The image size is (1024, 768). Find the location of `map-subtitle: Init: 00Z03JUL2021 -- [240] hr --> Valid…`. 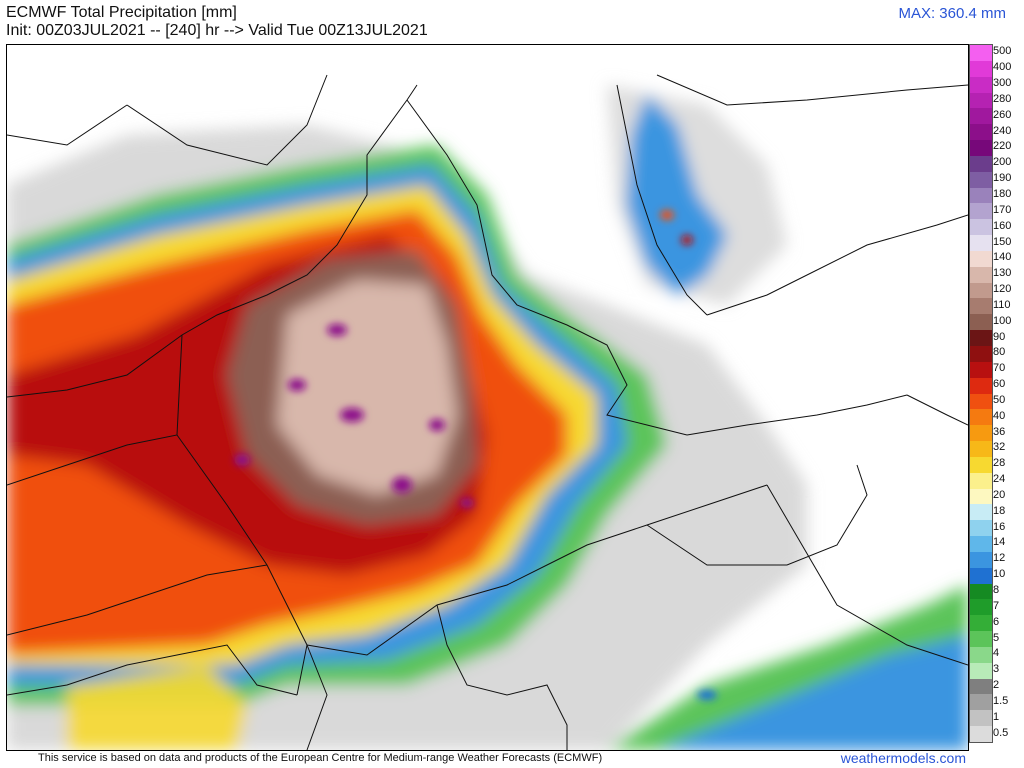

map-subtitle: Init: 00Z03JUL2021 -- [240] hr --> Valid… is located at coordinates (217, 30).